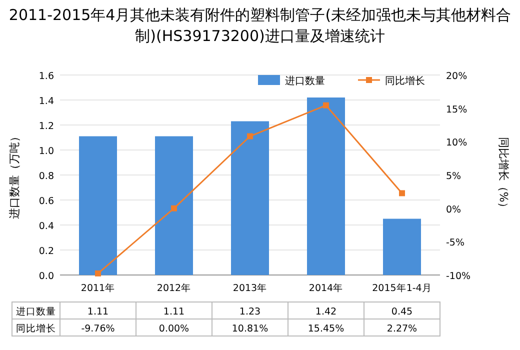  I want to click on data-label: 0.00%, so click(174, 329).